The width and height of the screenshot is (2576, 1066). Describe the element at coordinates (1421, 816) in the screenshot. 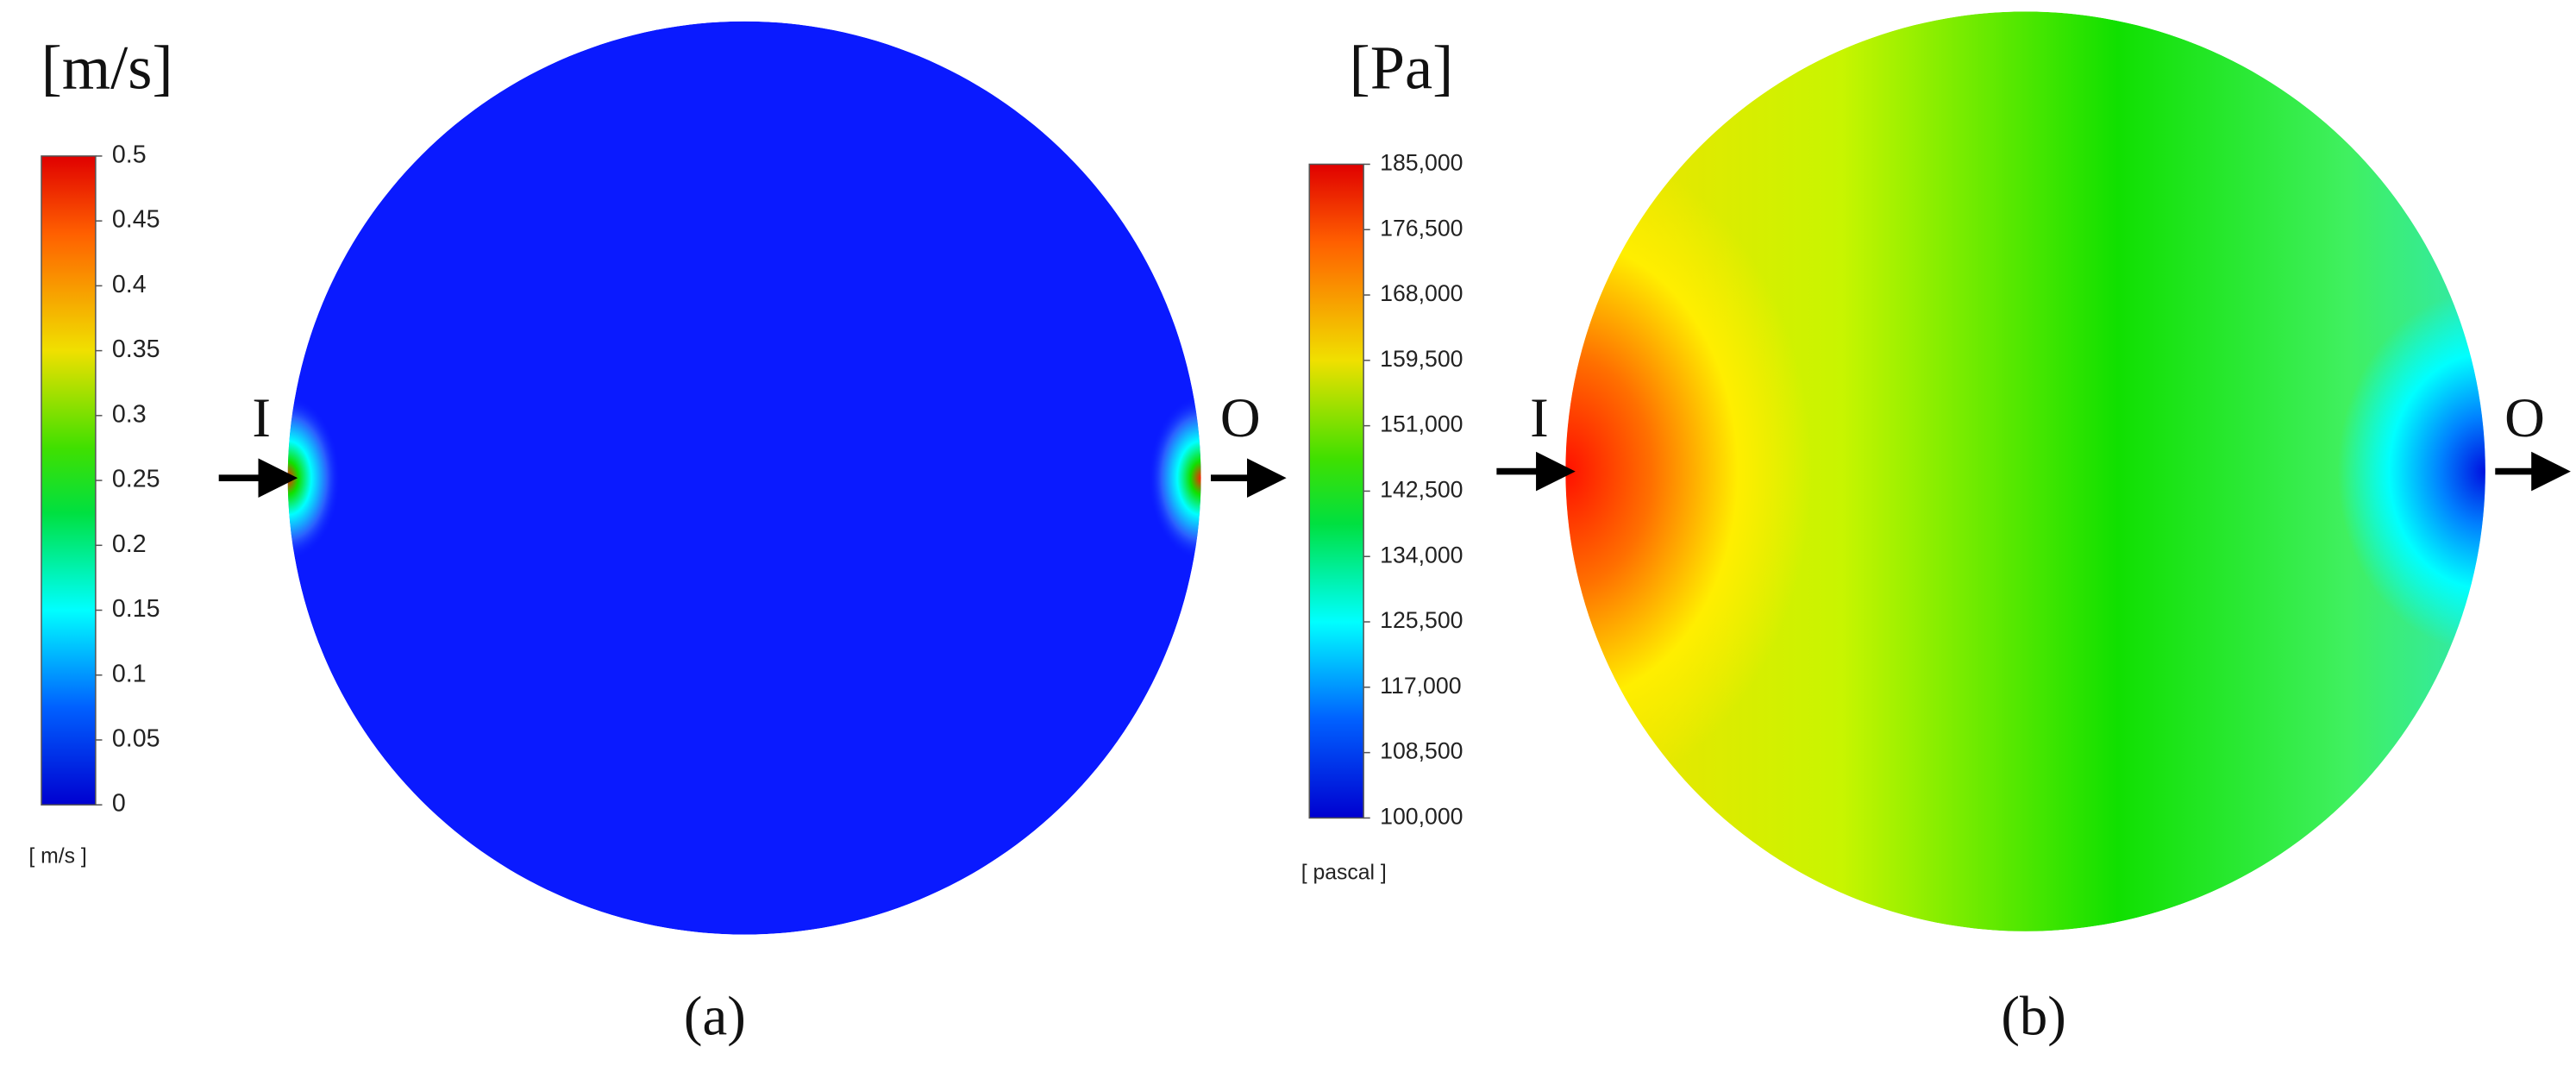

I see `colorbar-tick-label: 100,000` at that location.